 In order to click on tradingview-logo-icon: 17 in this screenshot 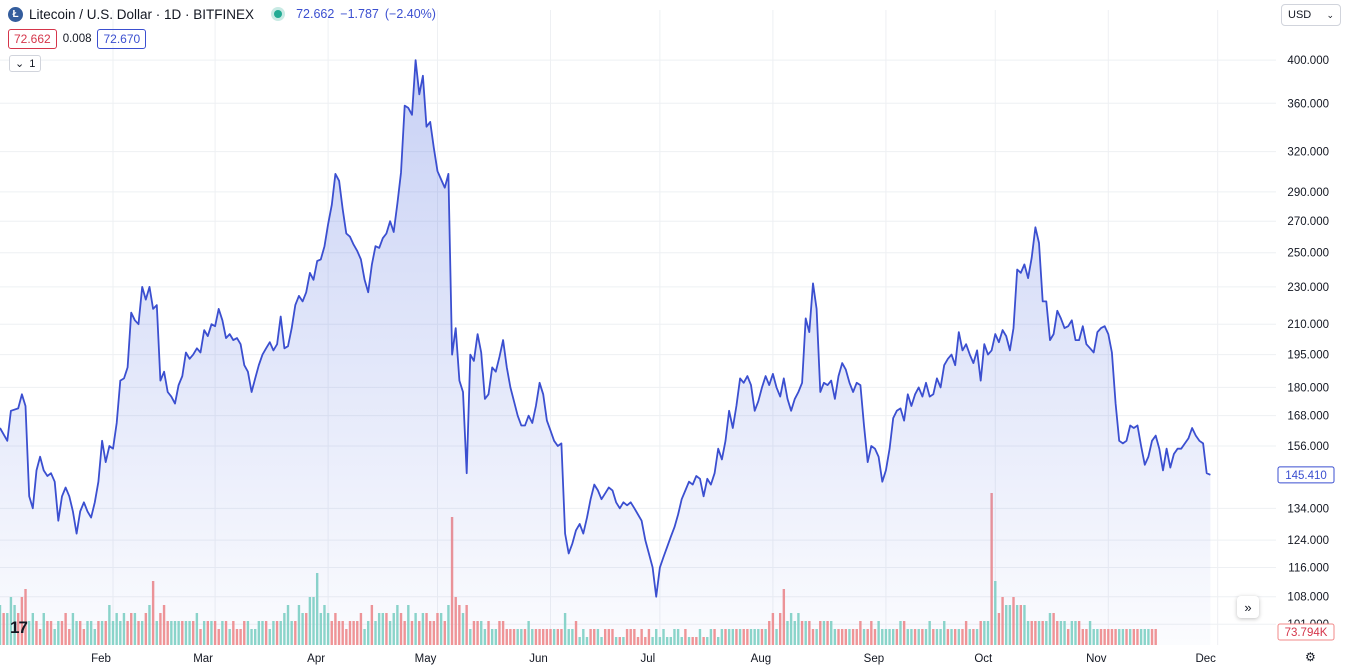, I will do `click(19, 628)`.